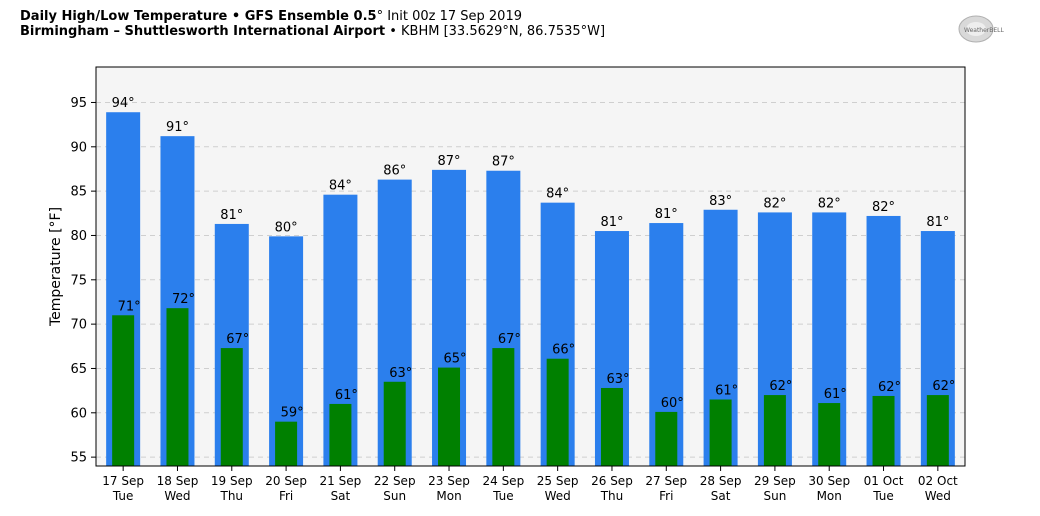  What do you see at coordinates (286, 227) in the screenshot?
I see `high-label: 80°` at bounding box center [286, 227].